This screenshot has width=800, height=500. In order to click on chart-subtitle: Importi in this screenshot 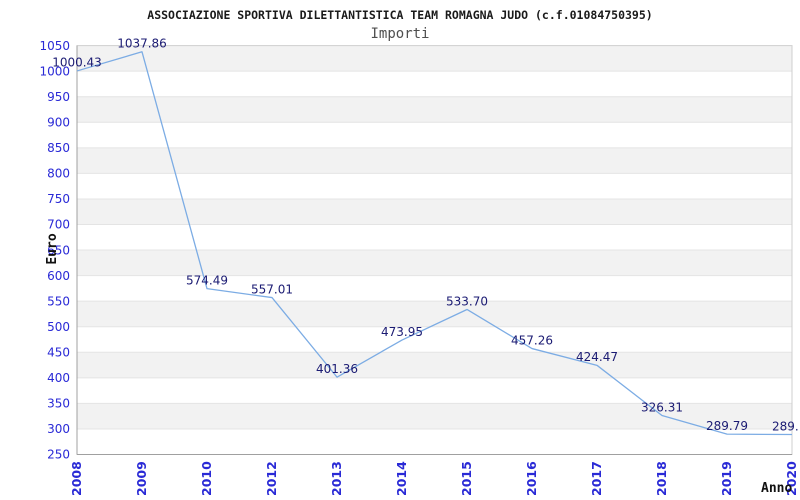, I will do `click(399, 34)`.